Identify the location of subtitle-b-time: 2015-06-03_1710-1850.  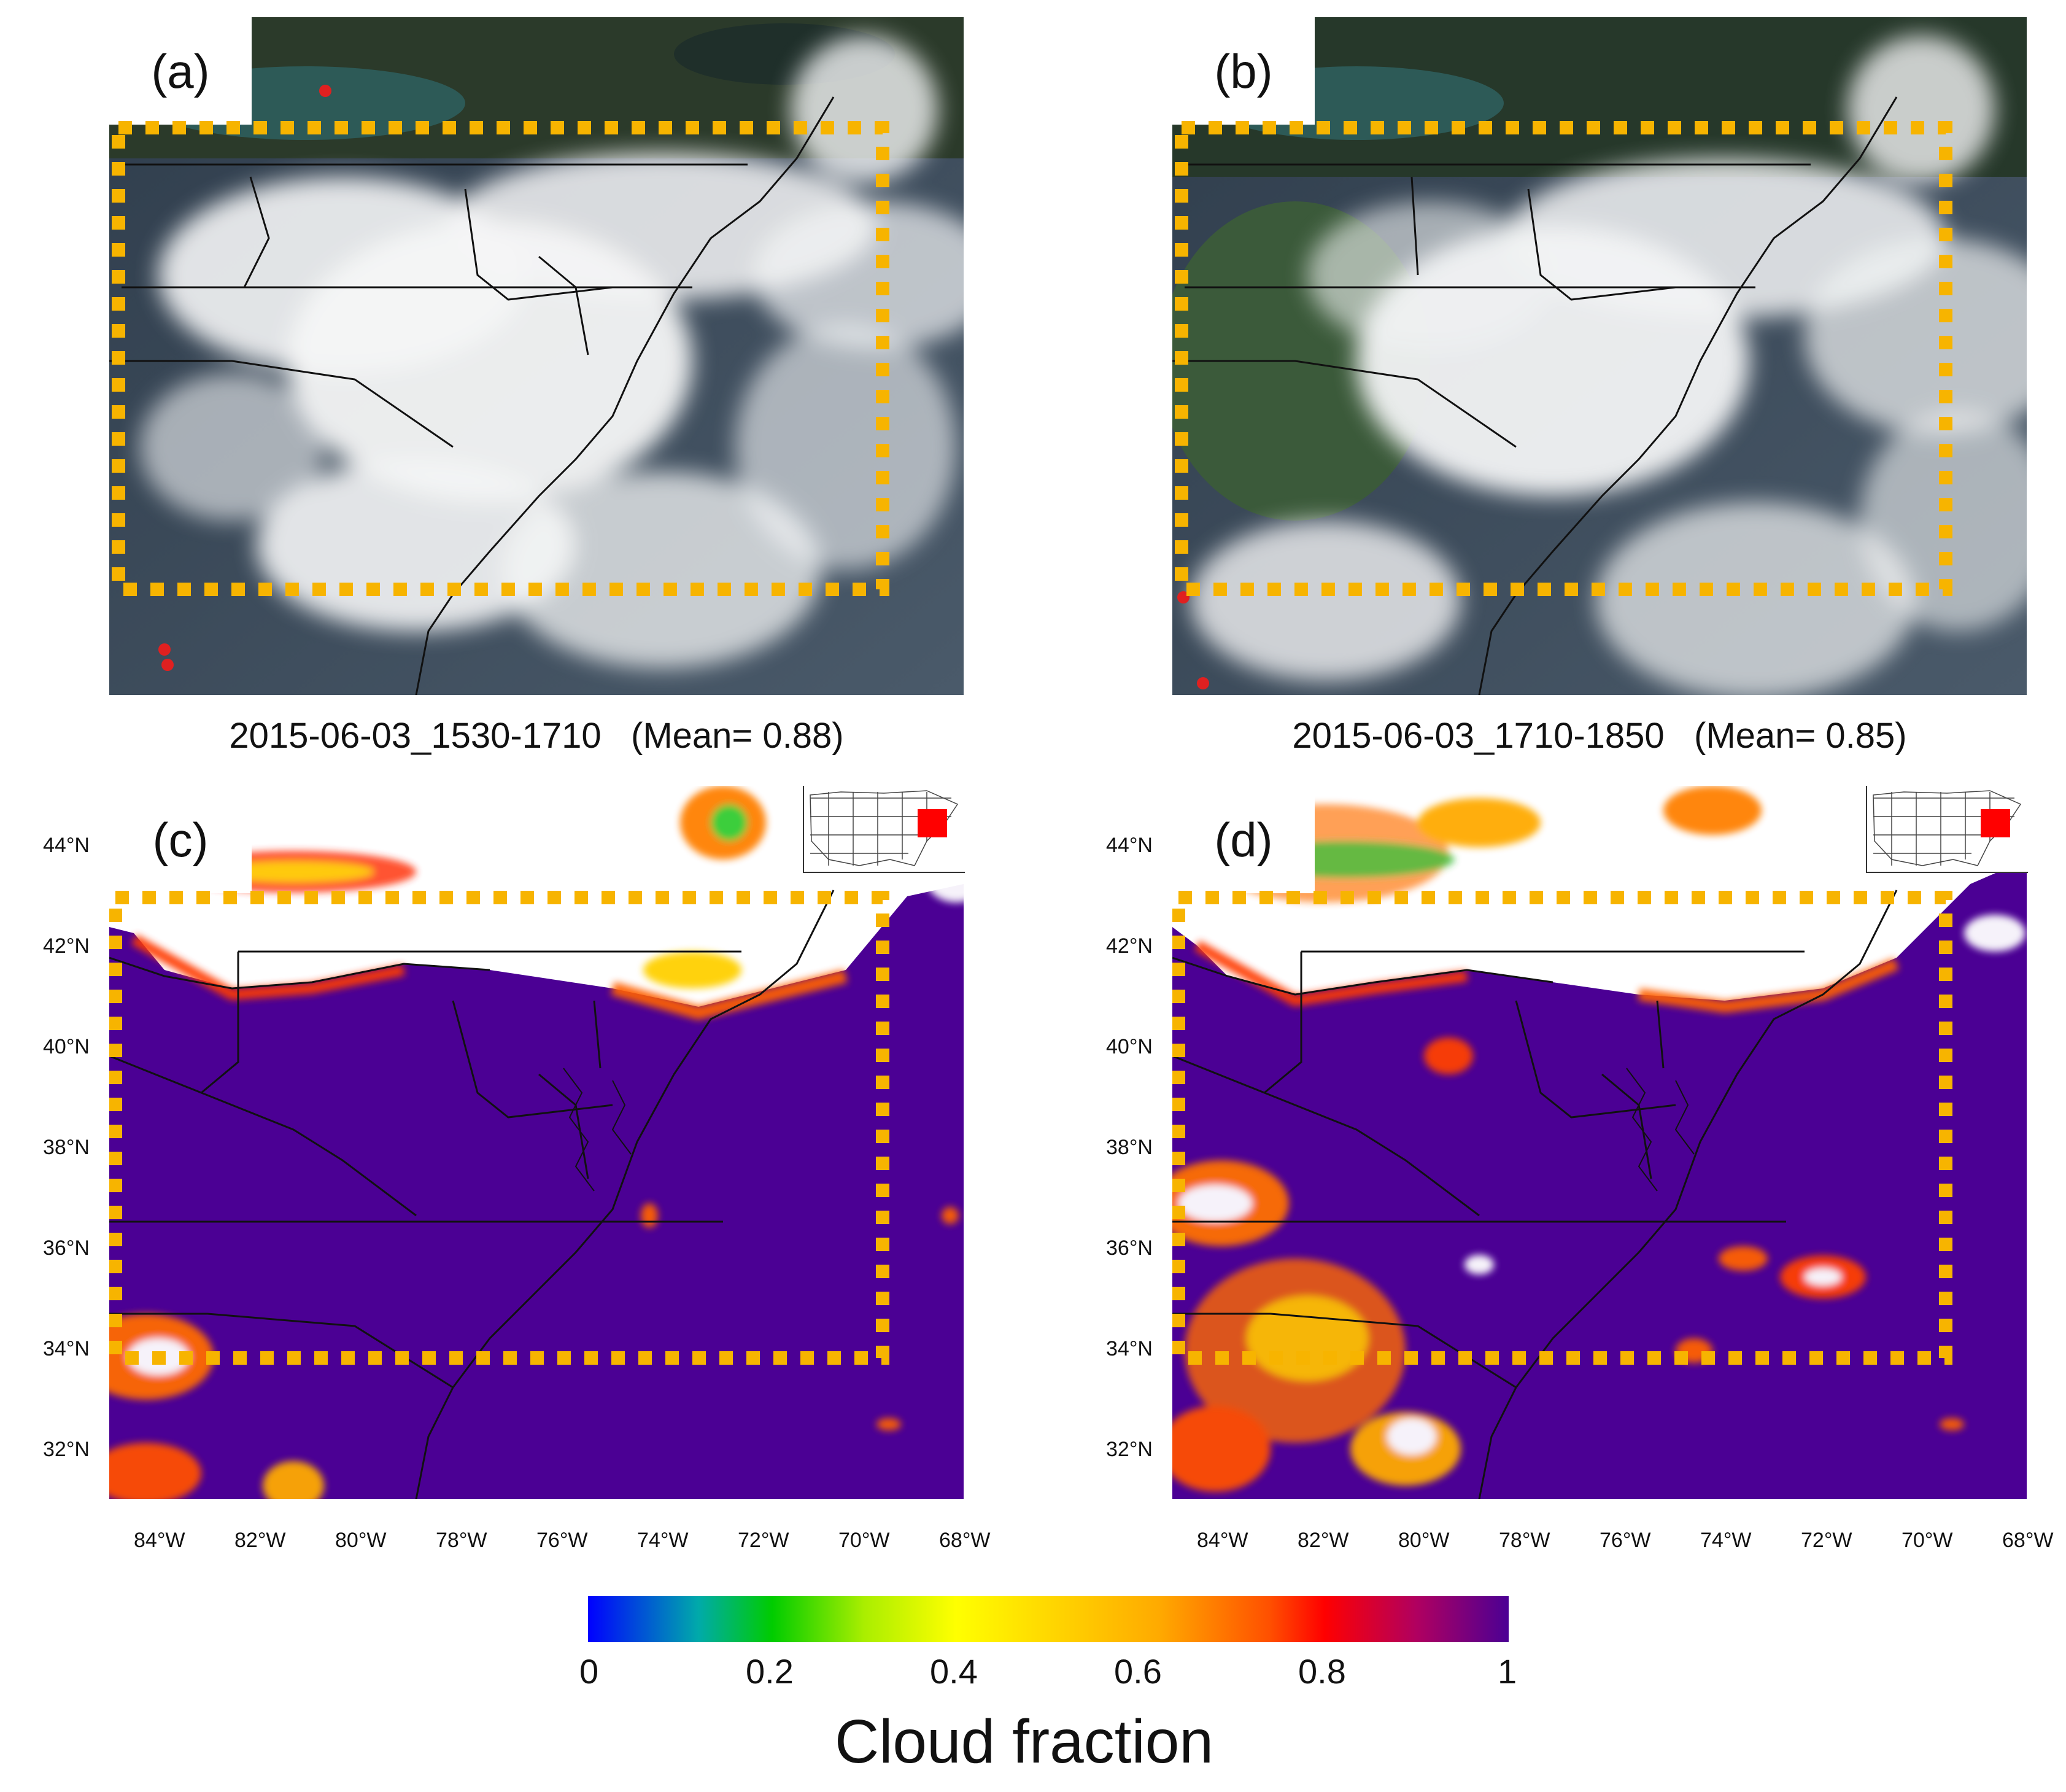
(1478, 736).